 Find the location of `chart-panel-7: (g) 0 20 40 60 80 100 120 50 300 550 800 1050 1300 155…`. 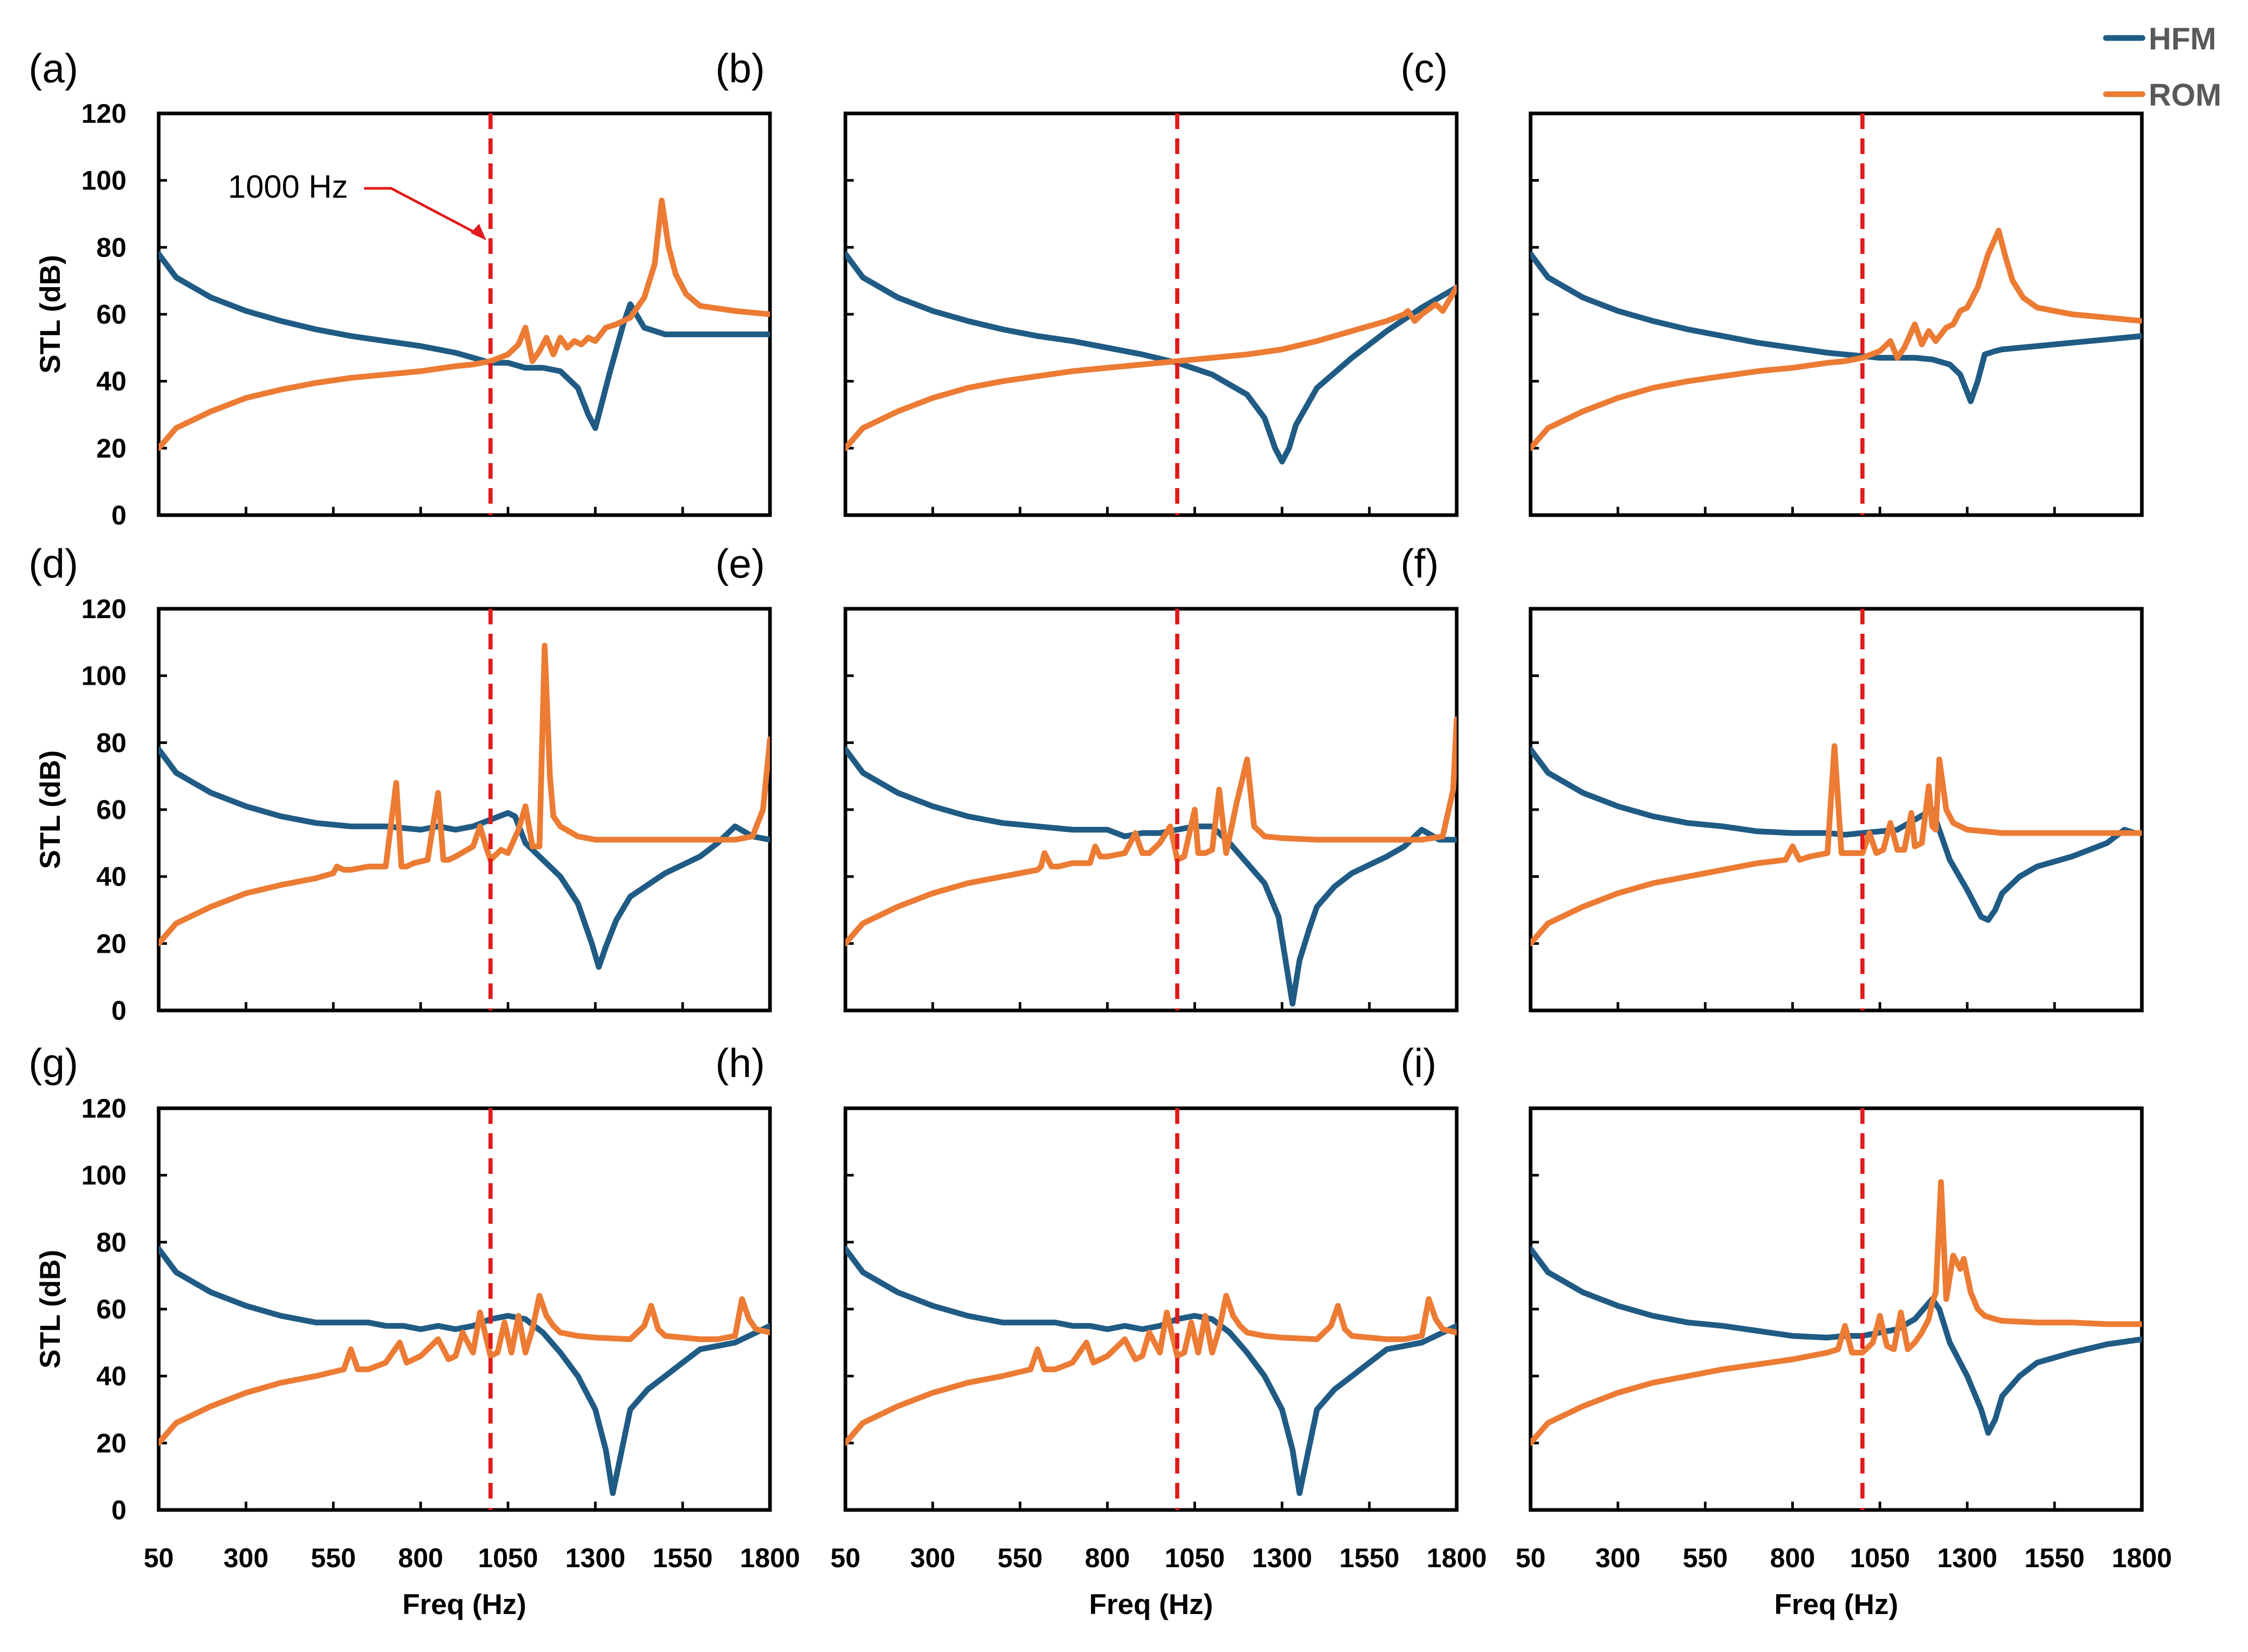

chart-panel-7: (g) 0 20 40 60 80 100 120 50 300 550 800 1050 1300 155… is located at coordinates (415, 1330).